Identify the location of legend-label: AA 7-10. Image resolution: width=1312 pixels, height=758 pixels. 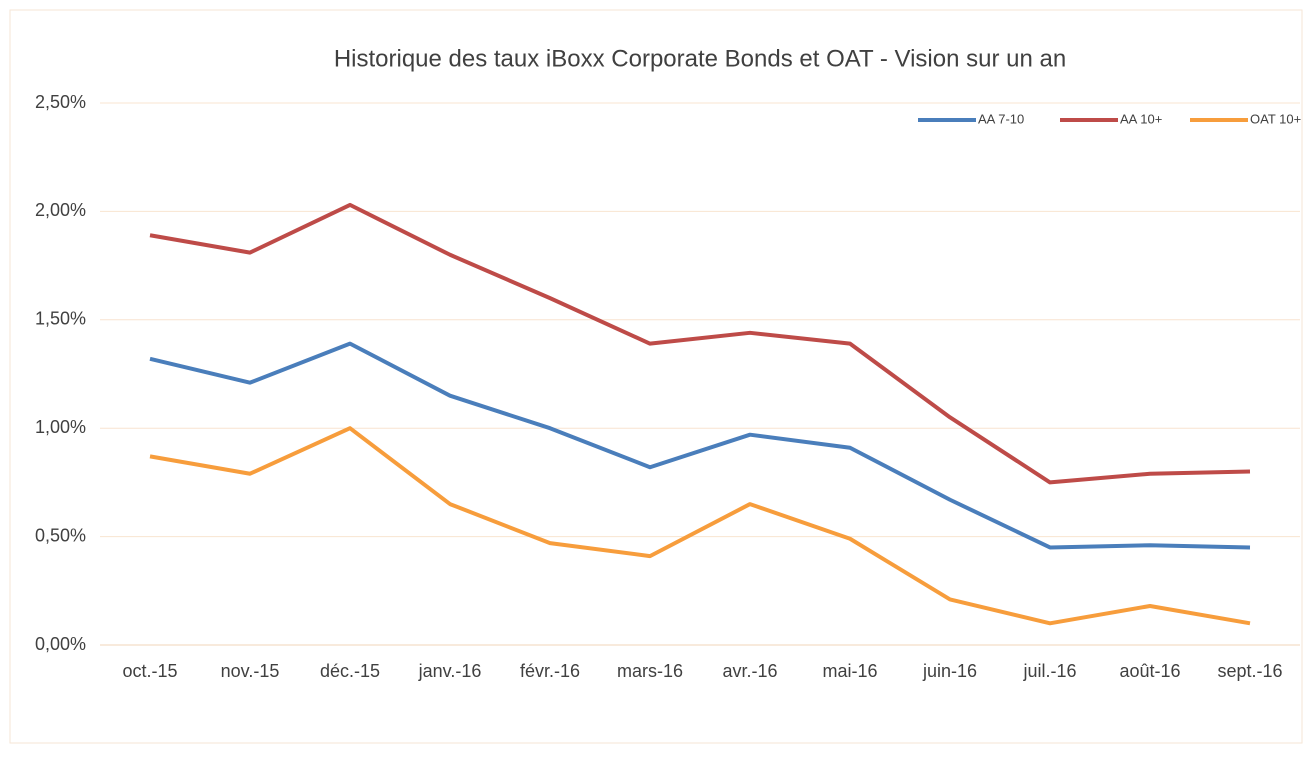
(1001, 118).